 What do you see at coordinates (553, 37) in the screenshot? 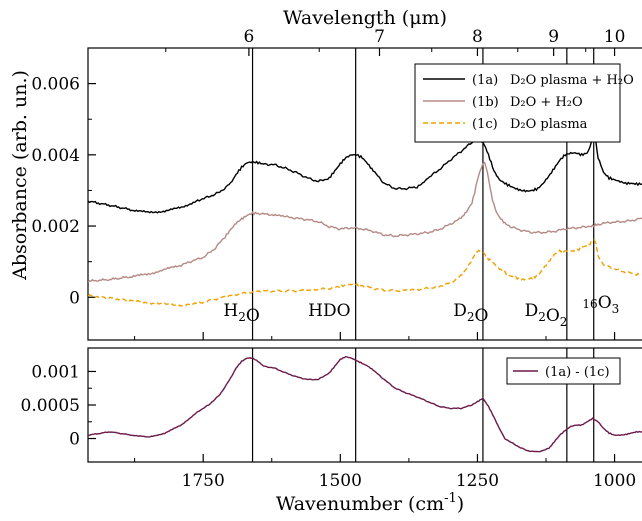
I see `top-tick-label: 9` at bounding box center [553, 37].